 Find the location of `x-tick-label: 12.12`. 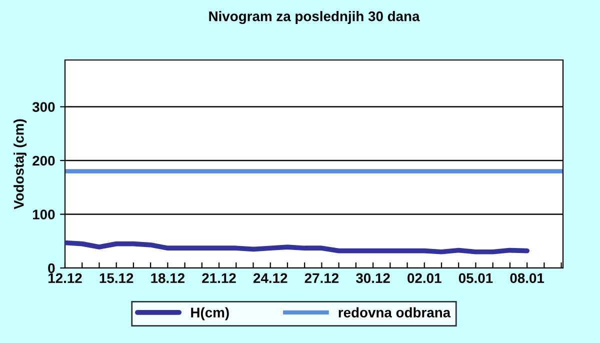

x-tick-label: 12.12 is located at coordinates (65, 278).